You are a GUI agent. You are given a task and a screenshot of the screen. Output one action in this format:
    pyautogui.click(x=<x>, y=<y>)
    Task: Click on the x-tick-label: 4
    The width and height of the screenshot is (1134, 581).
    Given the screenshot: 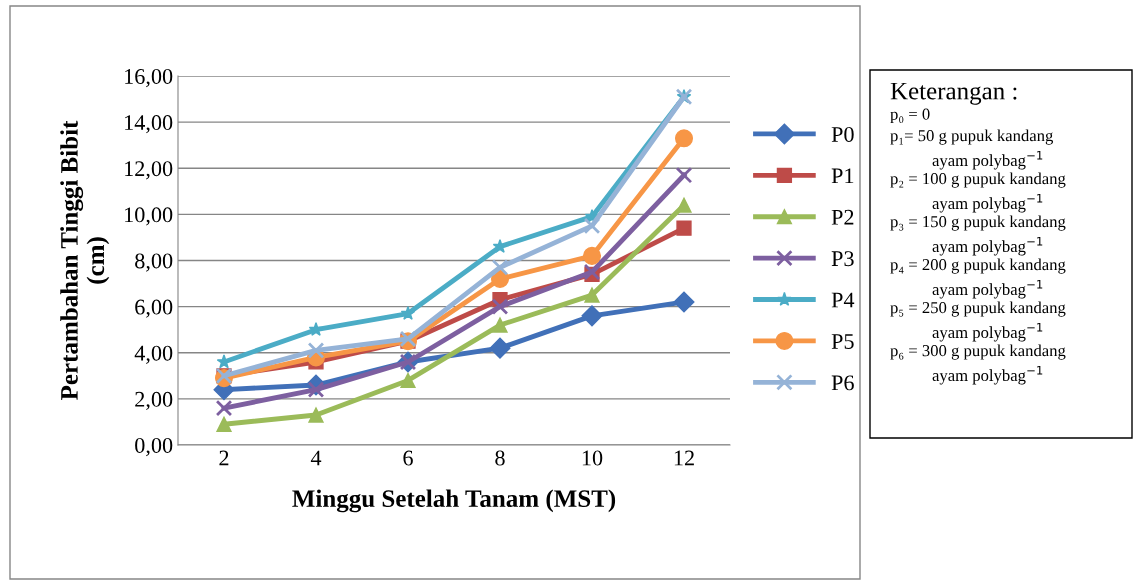 What is the action you would take?
    pyautogui.click(x=316, y=458)
    